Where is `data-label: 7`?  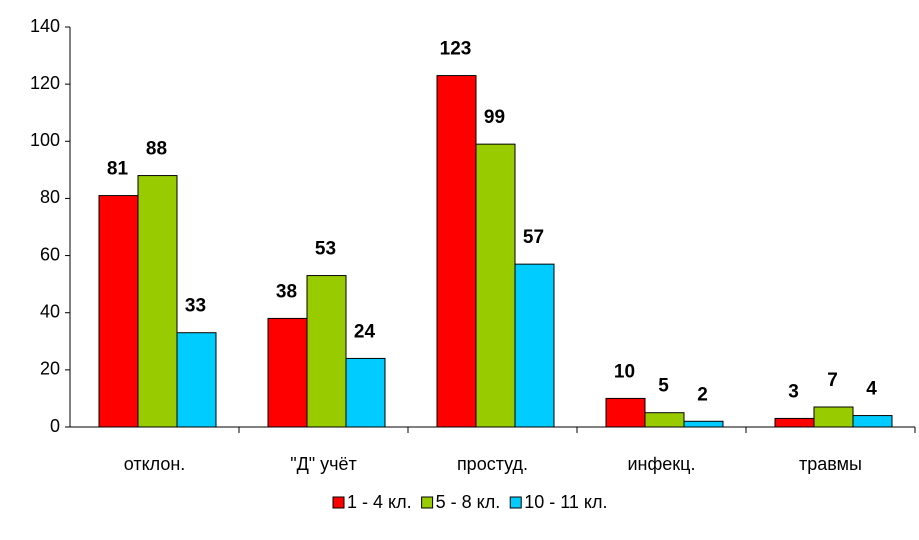 data-label: 7 is located at coordinates (832, 380).